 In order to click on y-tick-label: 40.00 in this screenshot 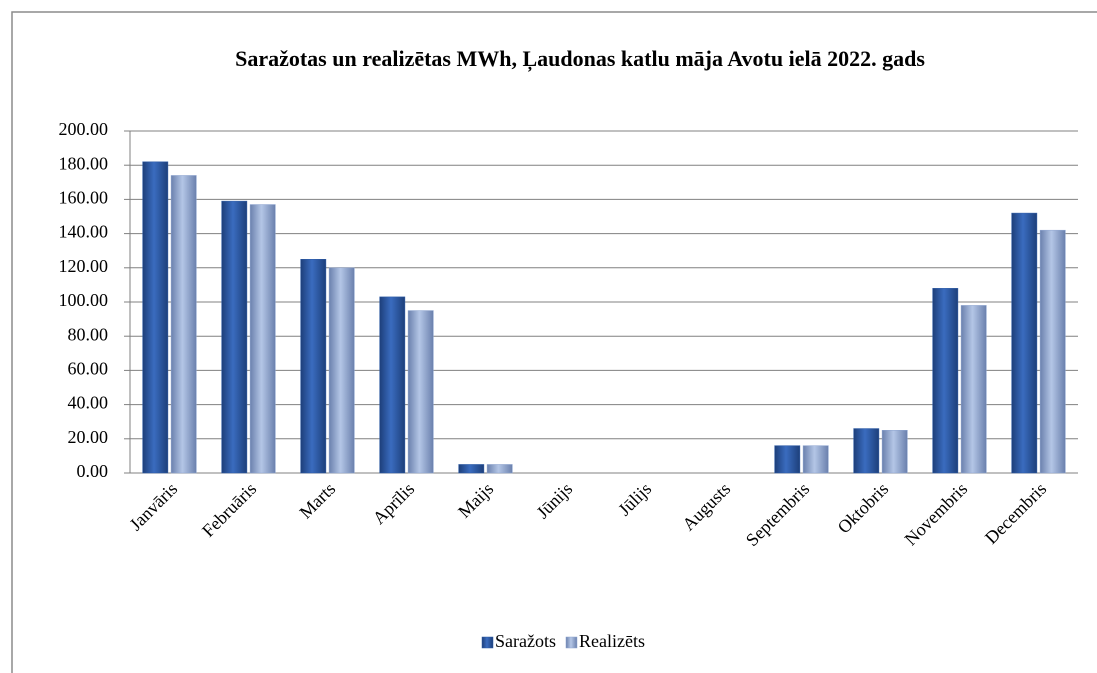, I will do `click(88, 403)`.